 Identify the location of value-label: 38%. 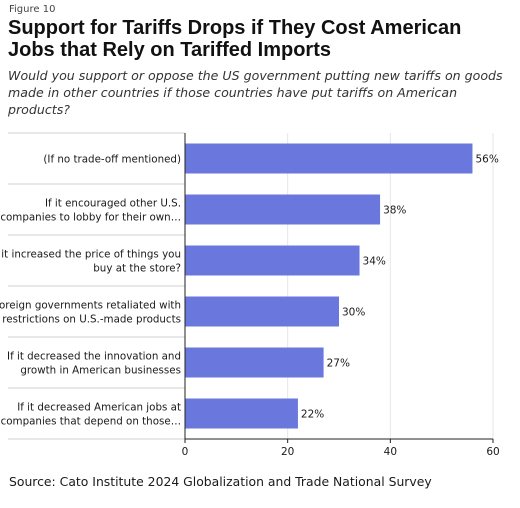
(394, 211).